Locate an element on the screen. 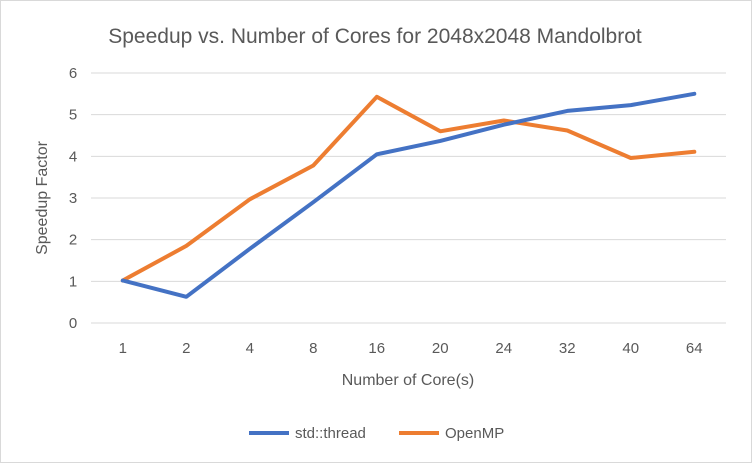 Image resolution: width=752 pixels, height=463 pixels. x-tick-label: 24 is located at coordinates (503, 348).